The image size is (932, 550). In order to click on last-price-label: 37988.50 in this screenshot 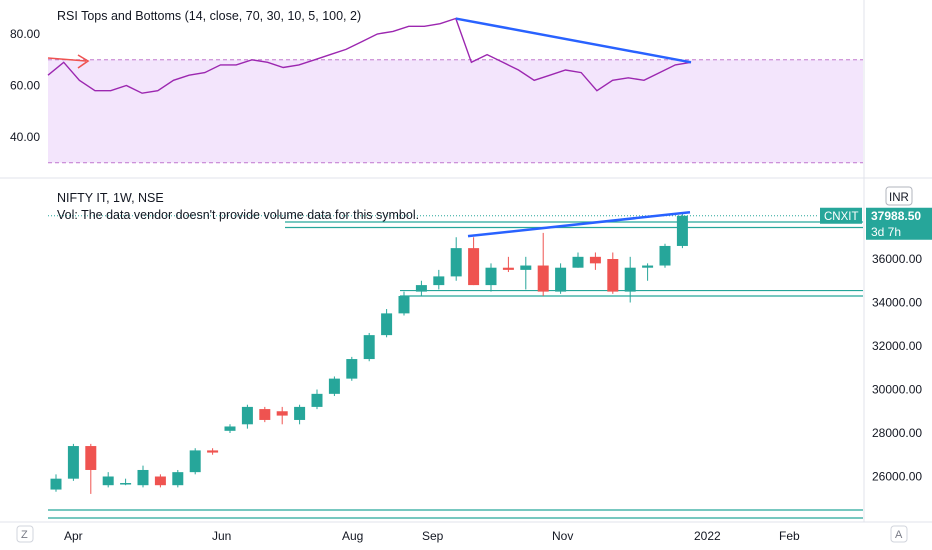, I will do `click(896, 216)`.